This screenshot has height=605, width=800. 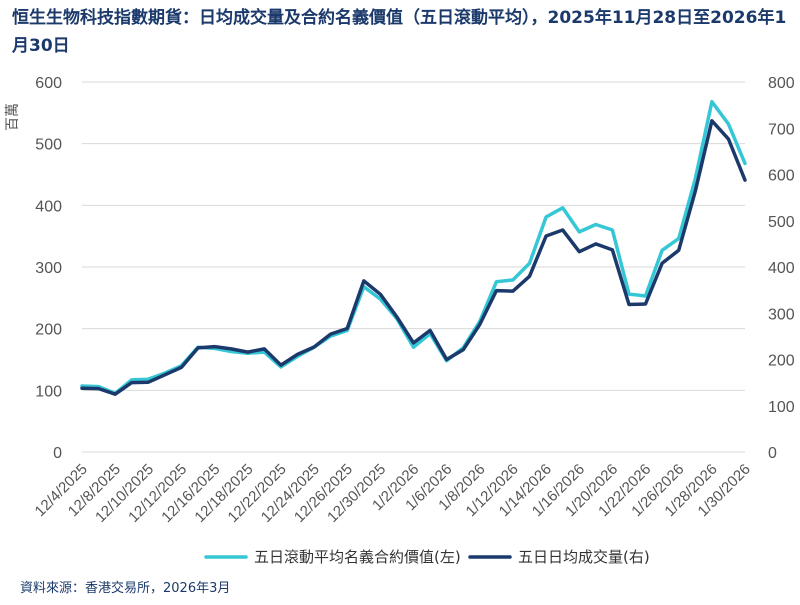 What do you see at coordinates (48, 206) in the screenshot?
I see `left-y-tick-label: 400` at bounding box center [48, 206].